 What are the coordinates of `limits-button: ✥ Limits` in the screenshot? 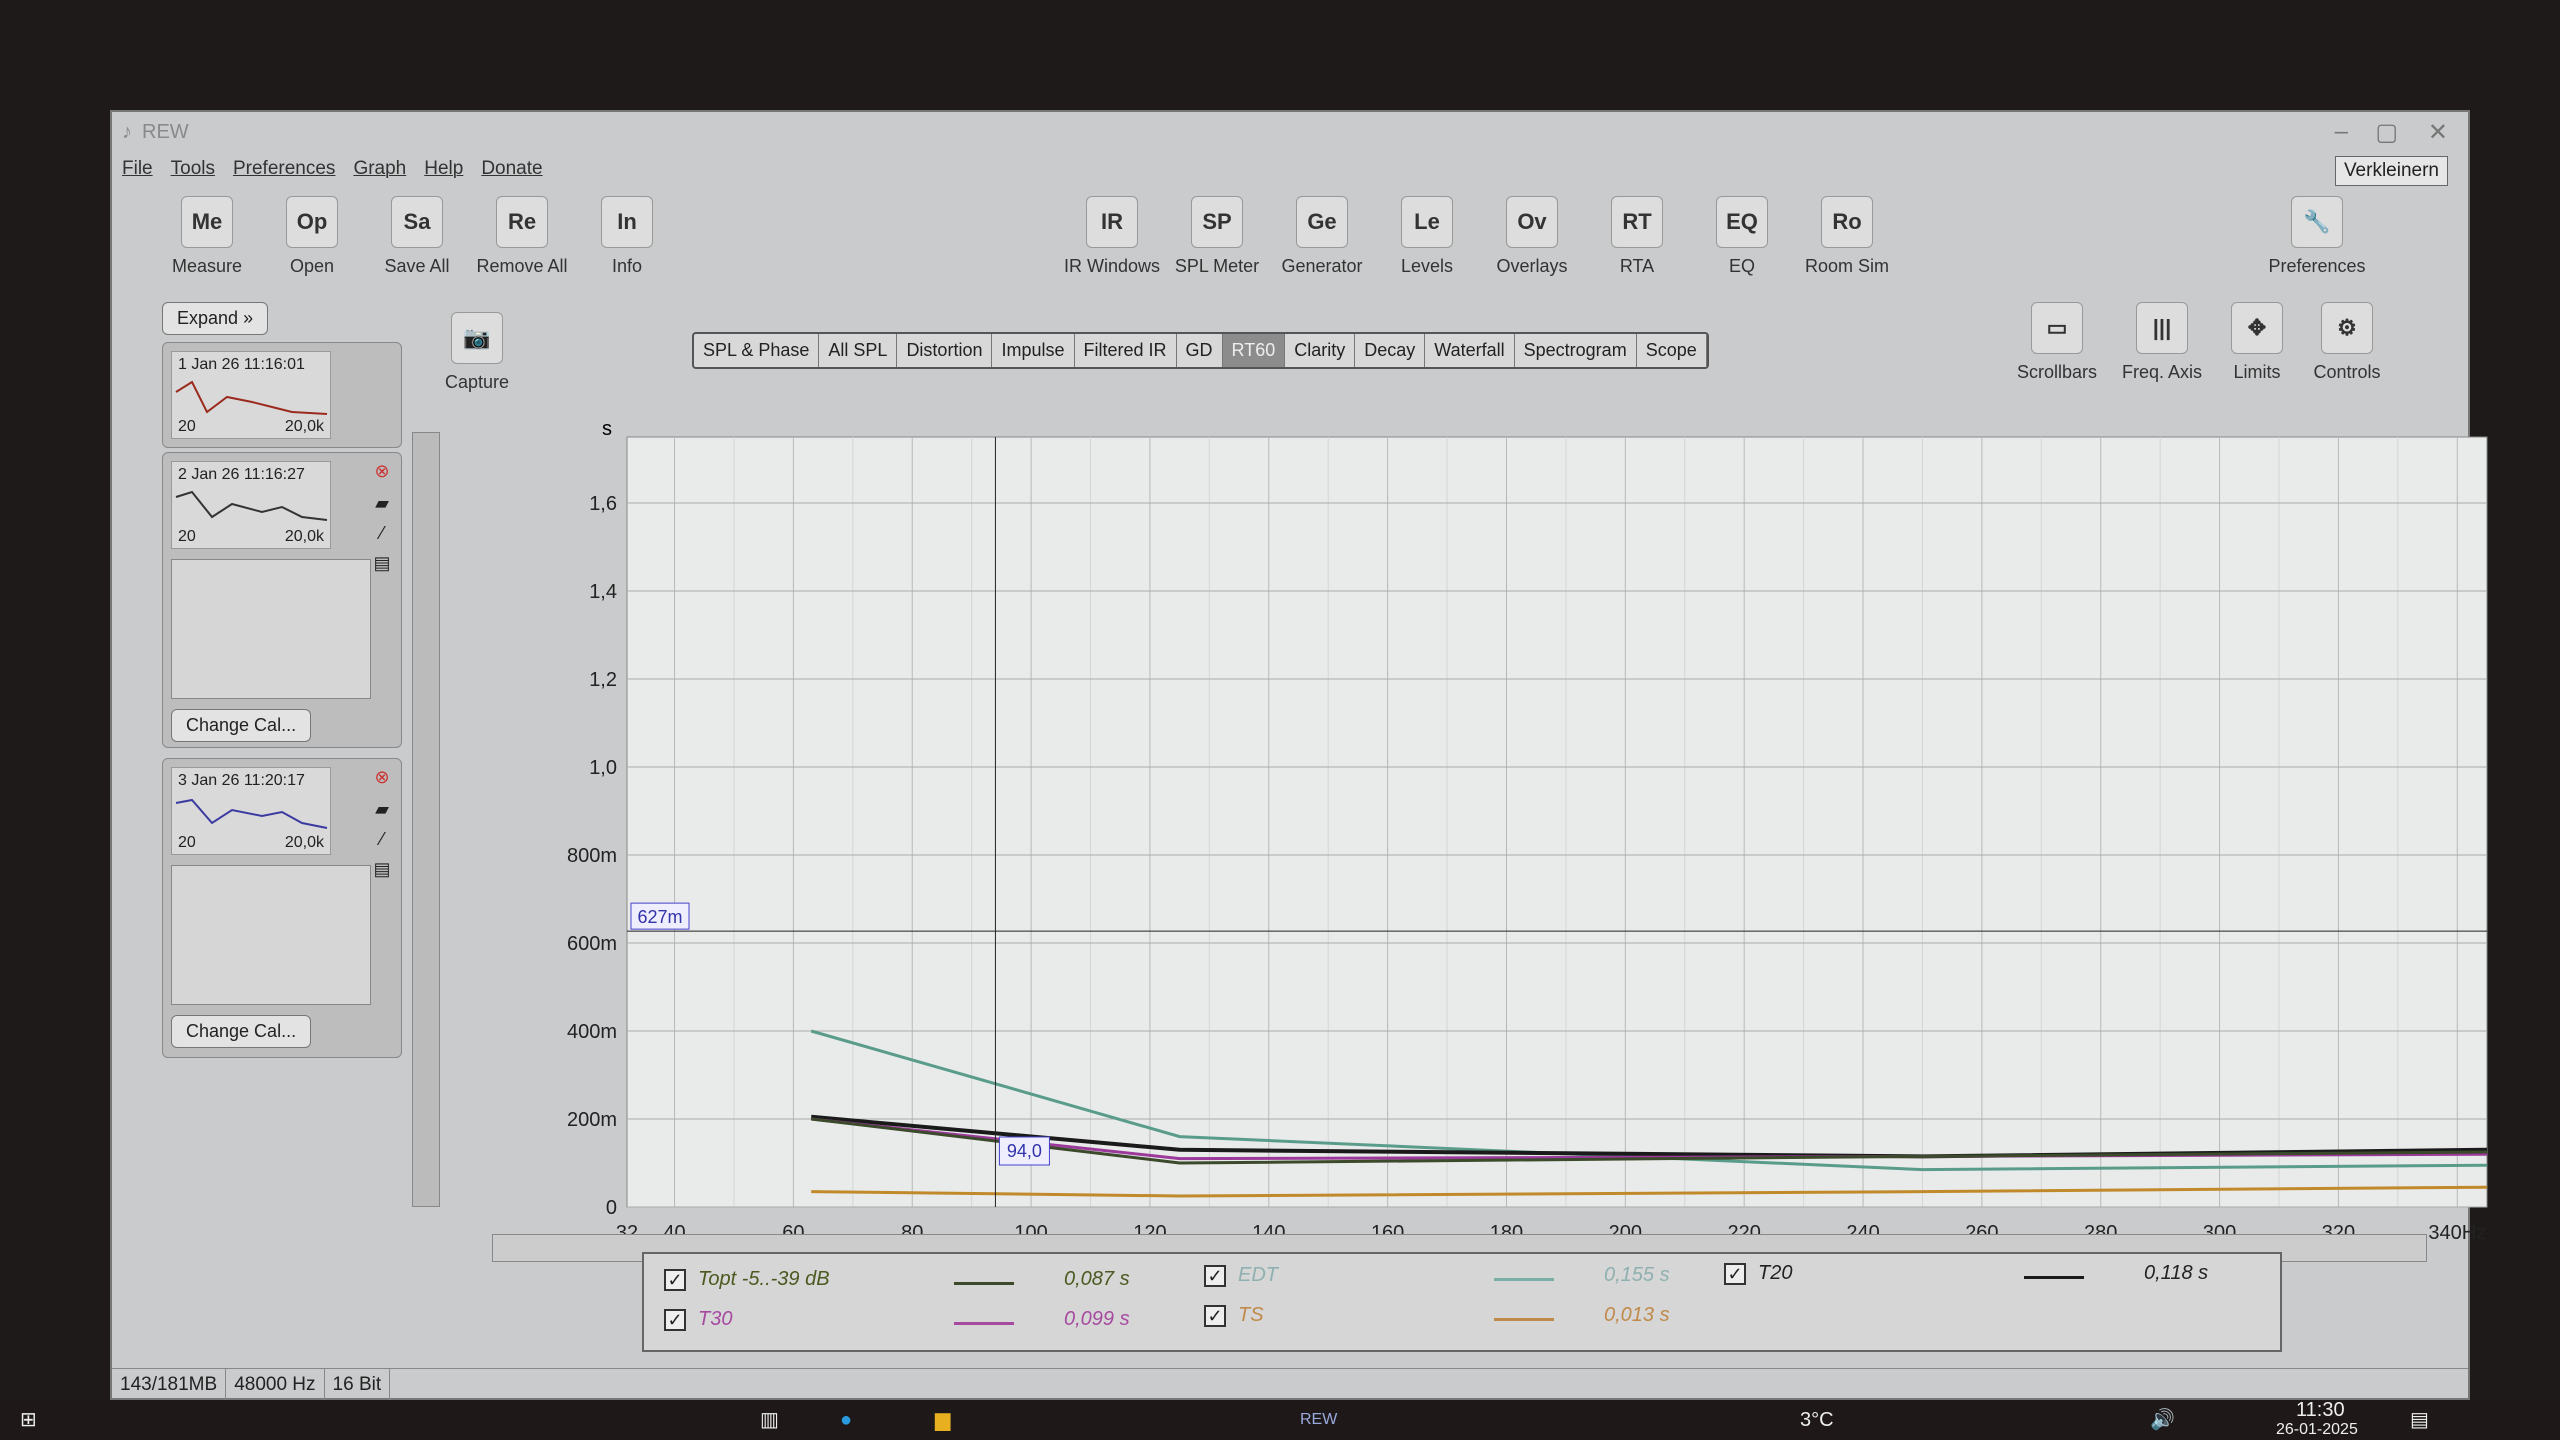 It's located at (2257, 342).